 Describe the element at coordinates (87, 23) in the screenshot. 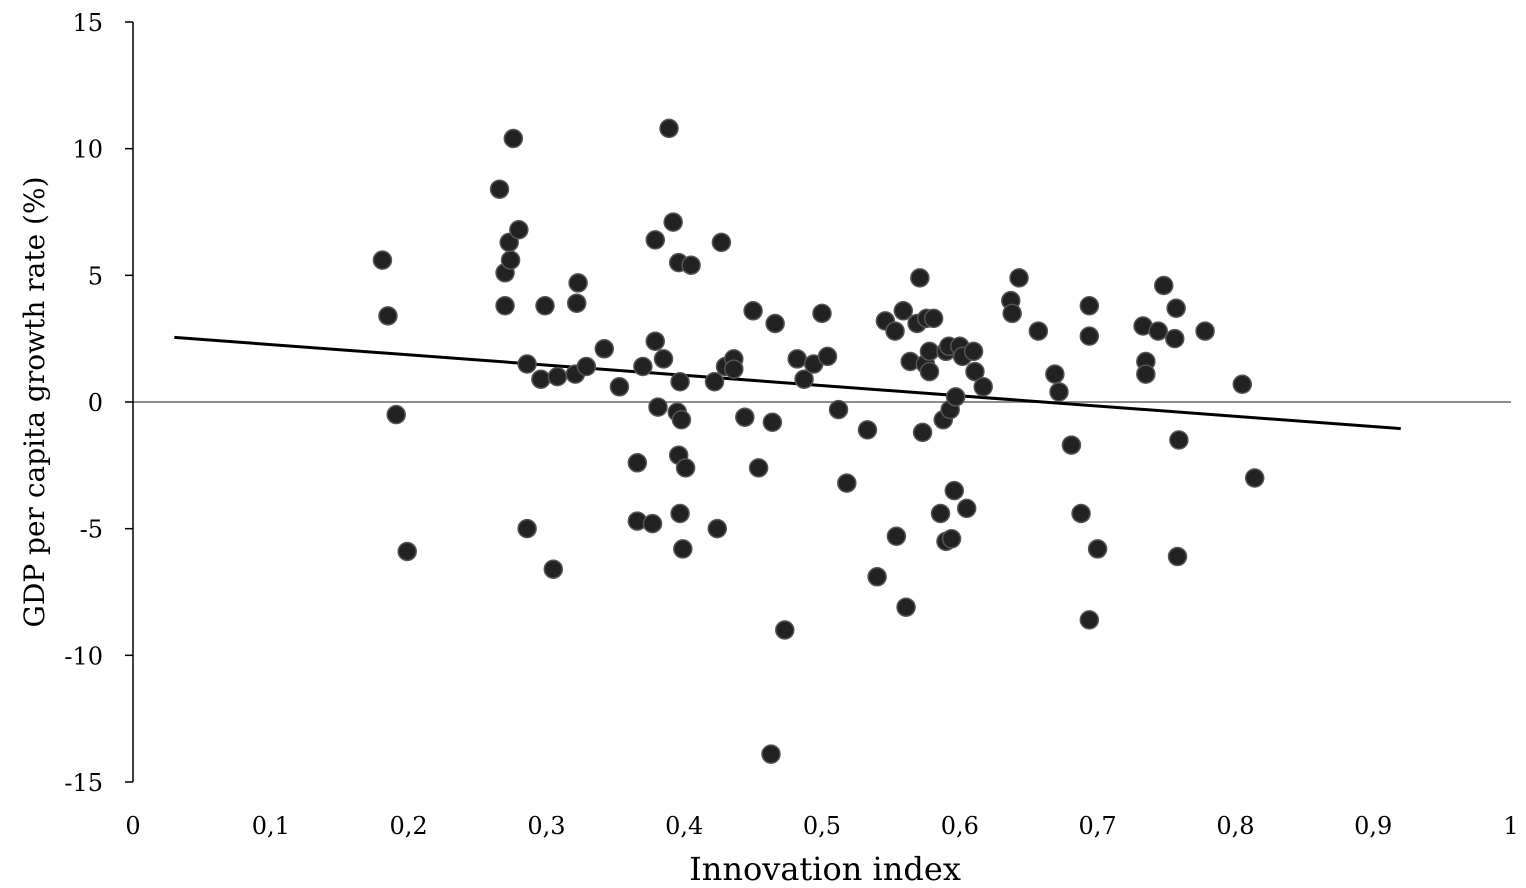

I see `y-tick-label: 15` at that location.